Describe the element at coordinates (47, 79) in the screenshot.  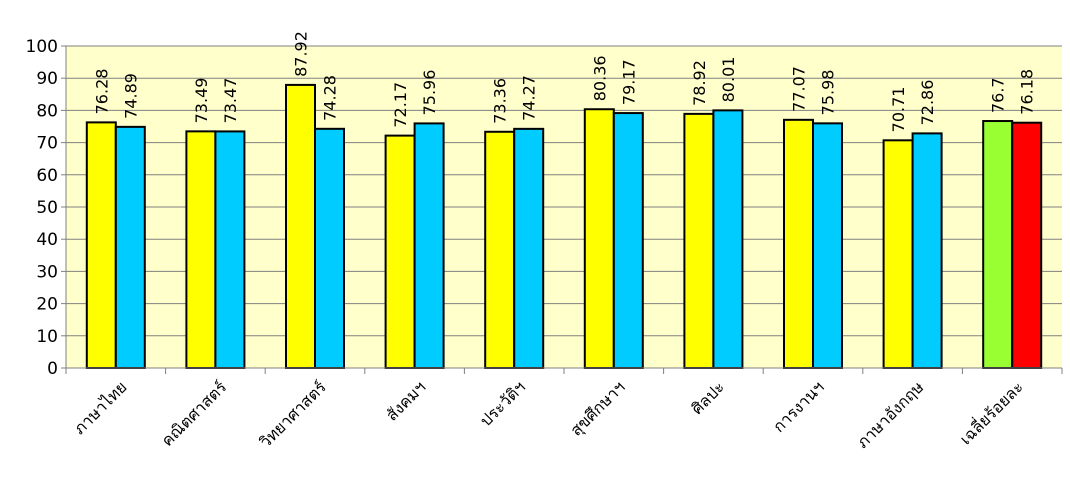
I see `y-tick-label: 90` at that location.